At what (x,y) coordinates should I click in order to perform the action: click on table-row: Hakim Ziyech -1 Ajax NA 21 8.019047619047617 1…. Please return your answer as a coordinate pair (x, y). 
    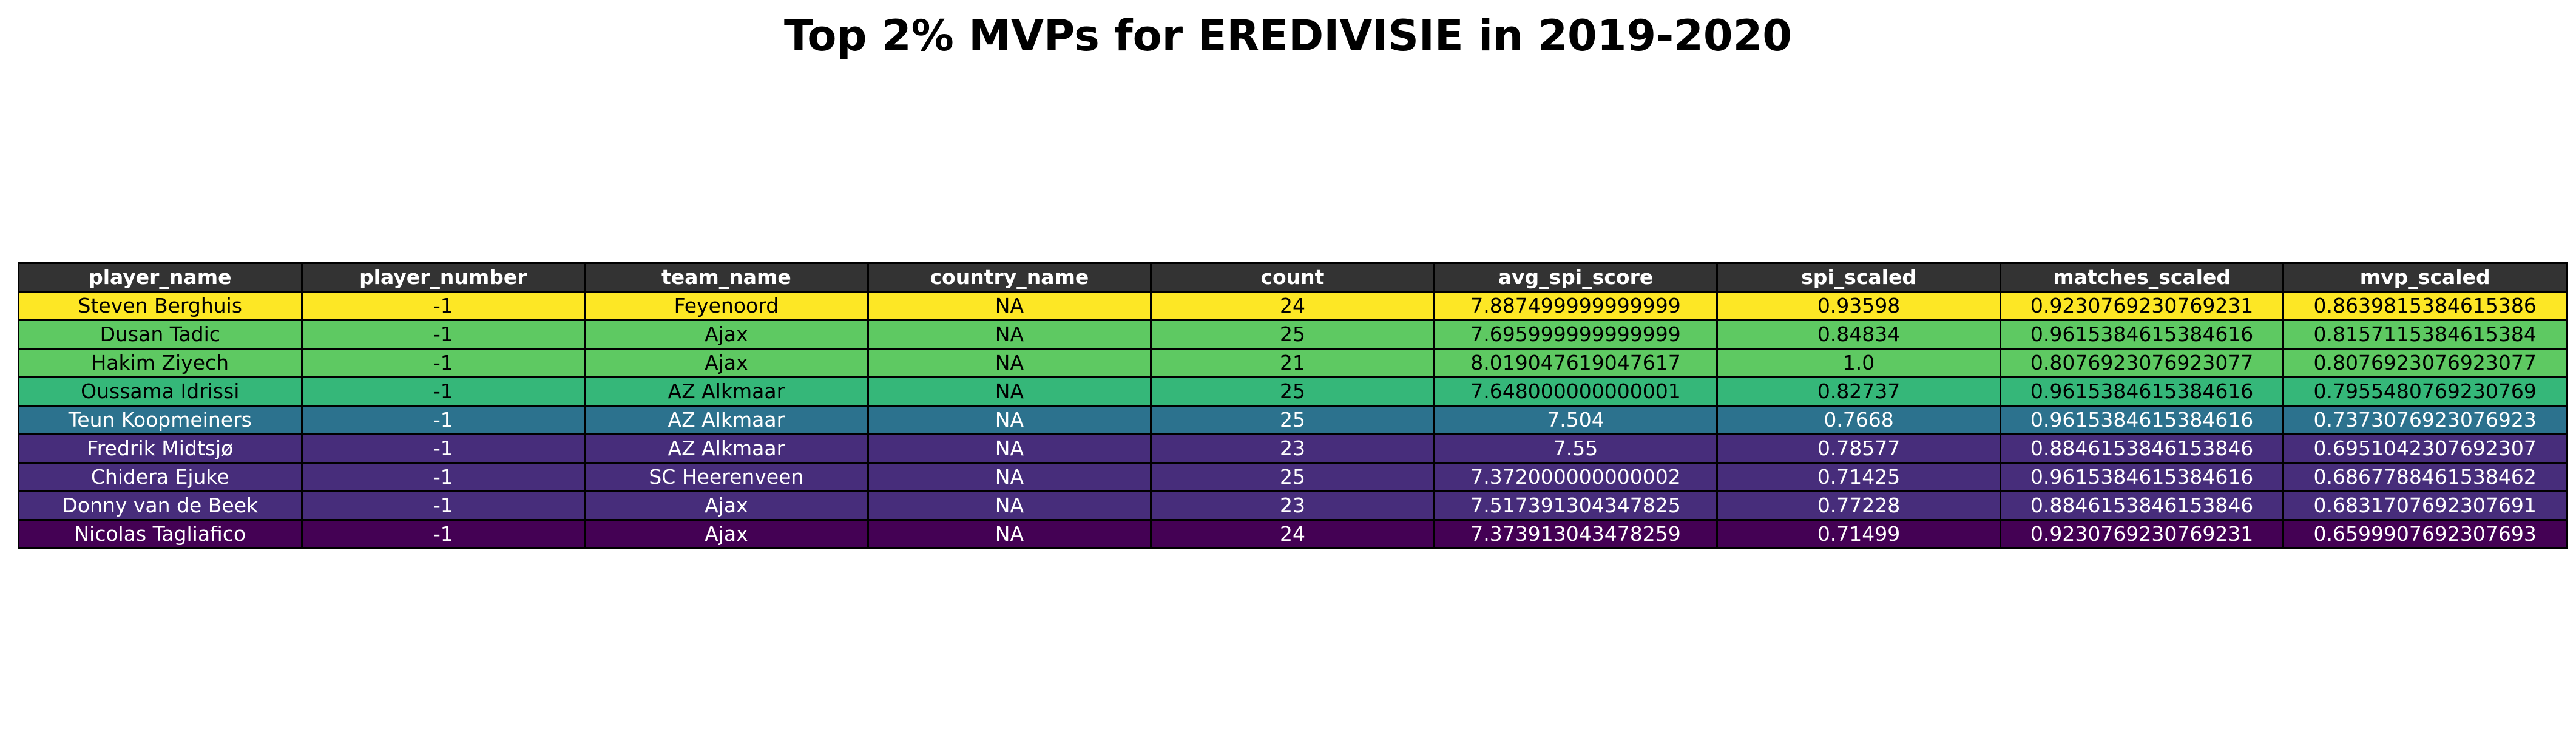
    Looking at the image, I should click on (1293, 363).